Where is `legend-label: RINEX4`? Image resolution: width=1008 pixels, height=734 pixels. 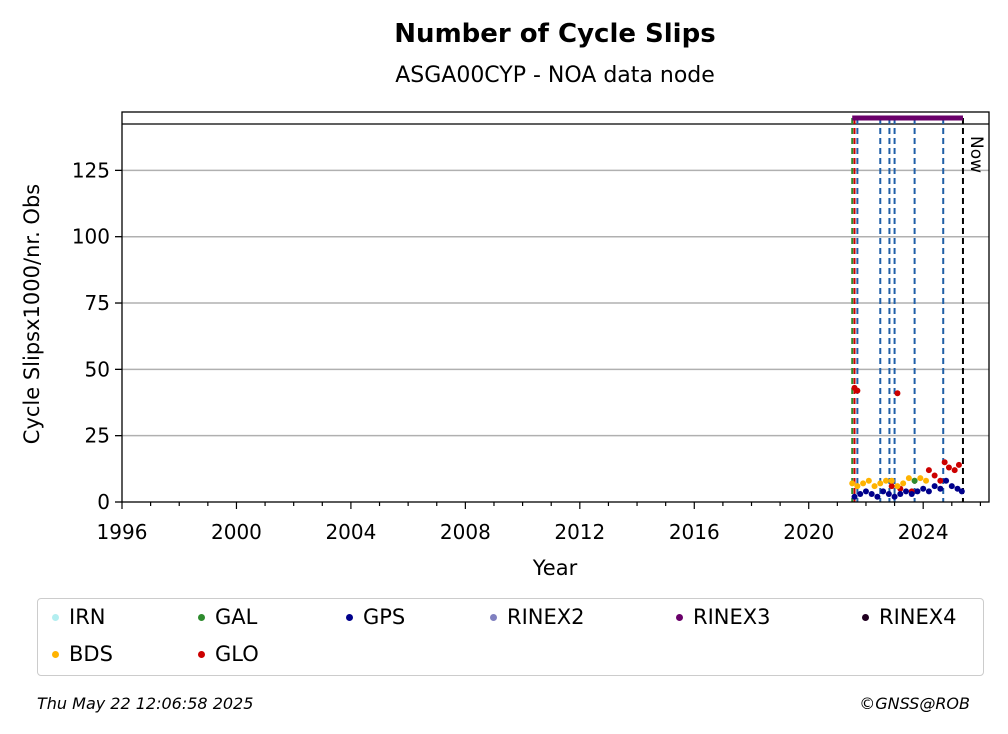 legend-label: RINEX4 is located at coordinates (918, 617).